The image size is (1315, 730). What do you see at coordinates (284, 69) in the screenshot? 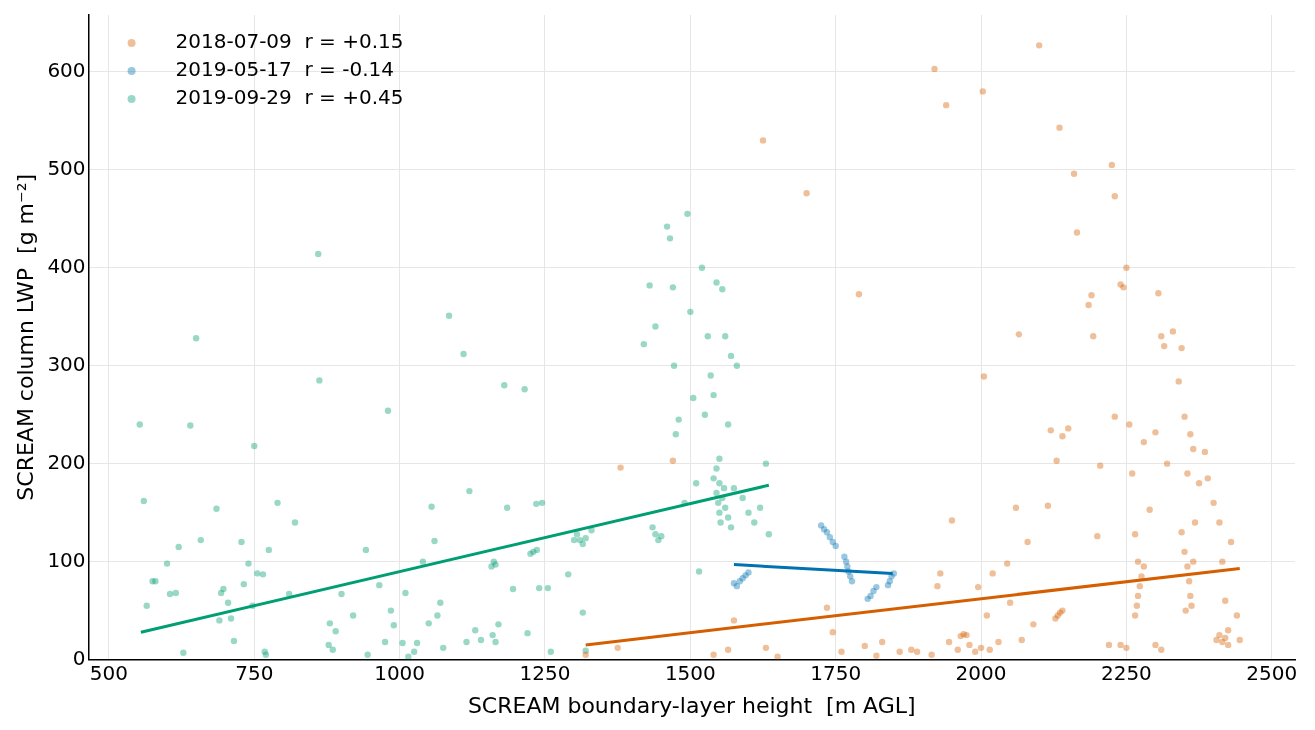
I see `legend-label: 2019-05-17 r = -0.14` at bounding box center [284, 69].